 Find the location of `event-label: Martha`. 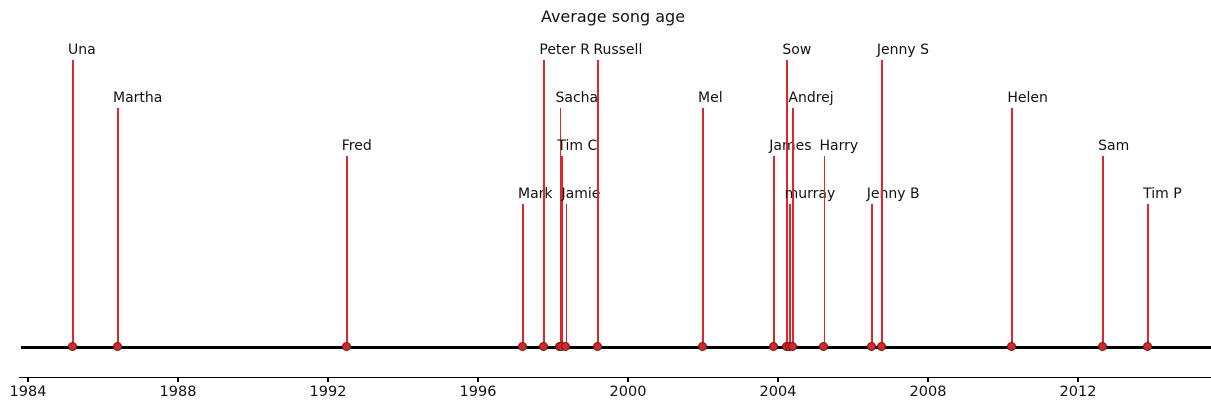

event-label: Martha is located at coordinates (138, 98).